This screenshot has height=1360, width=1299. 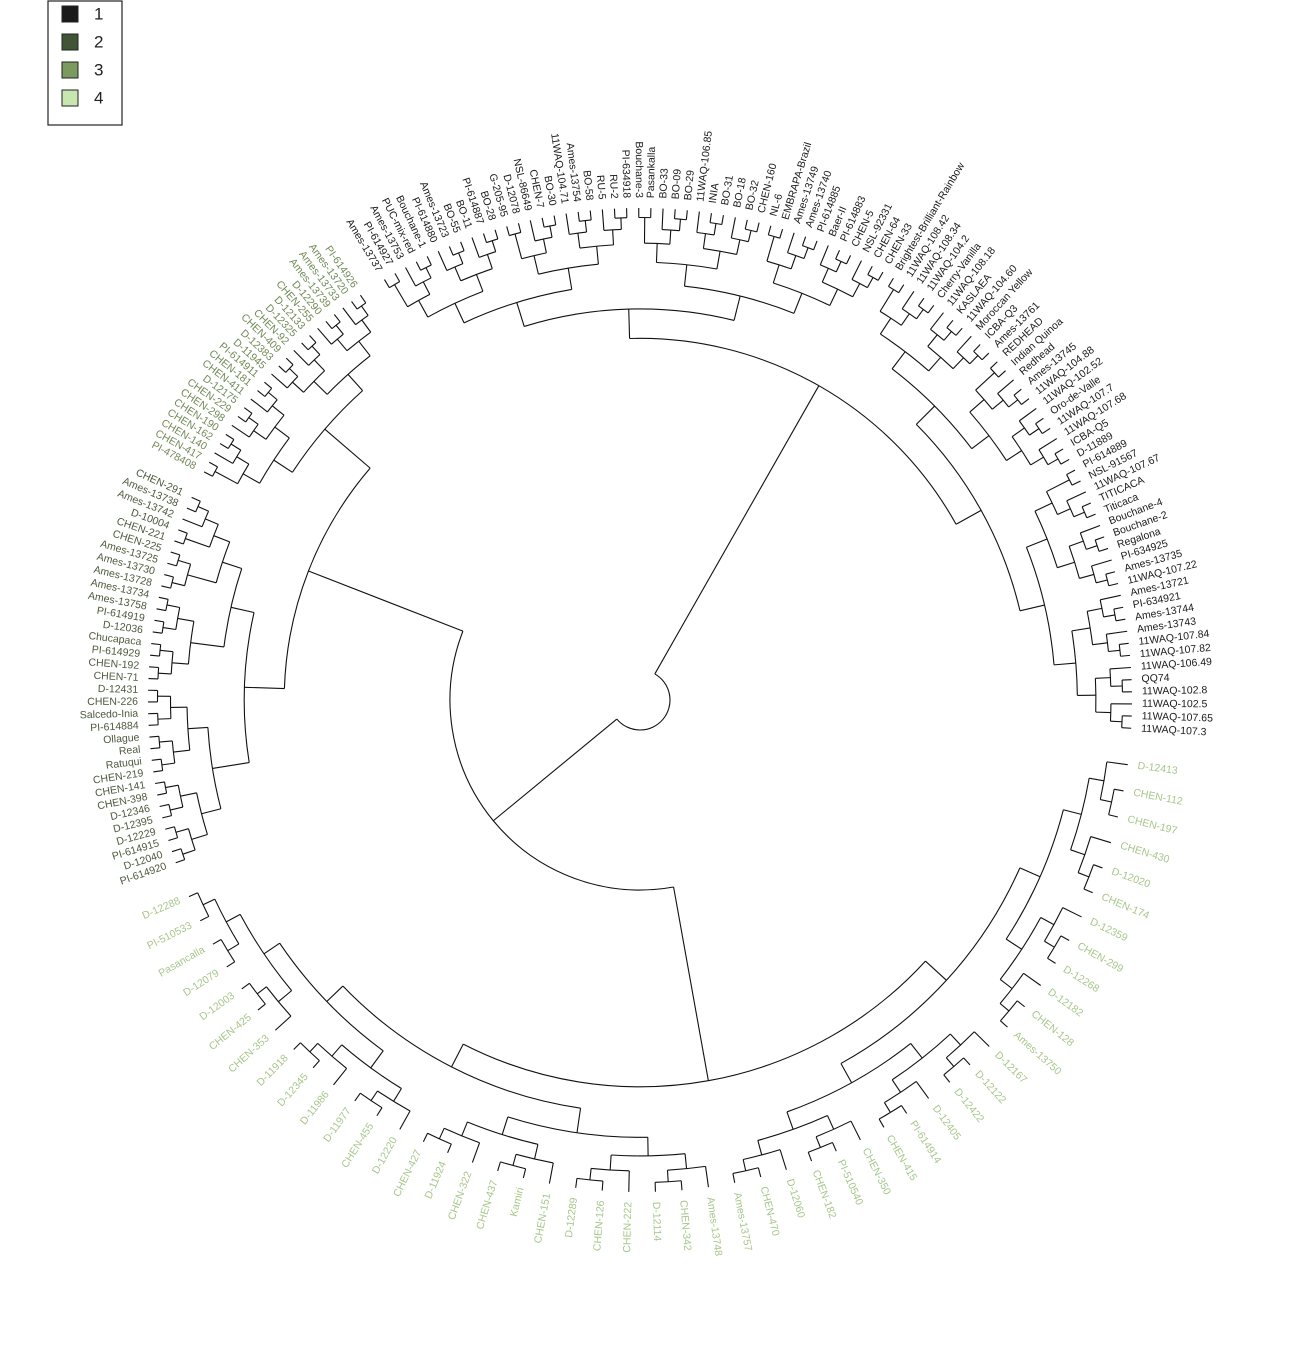 What do you see at coordinates (169, 936) in the screenshot?
I see `leaf-label: PI-510533` at bounding box center [169, 936].